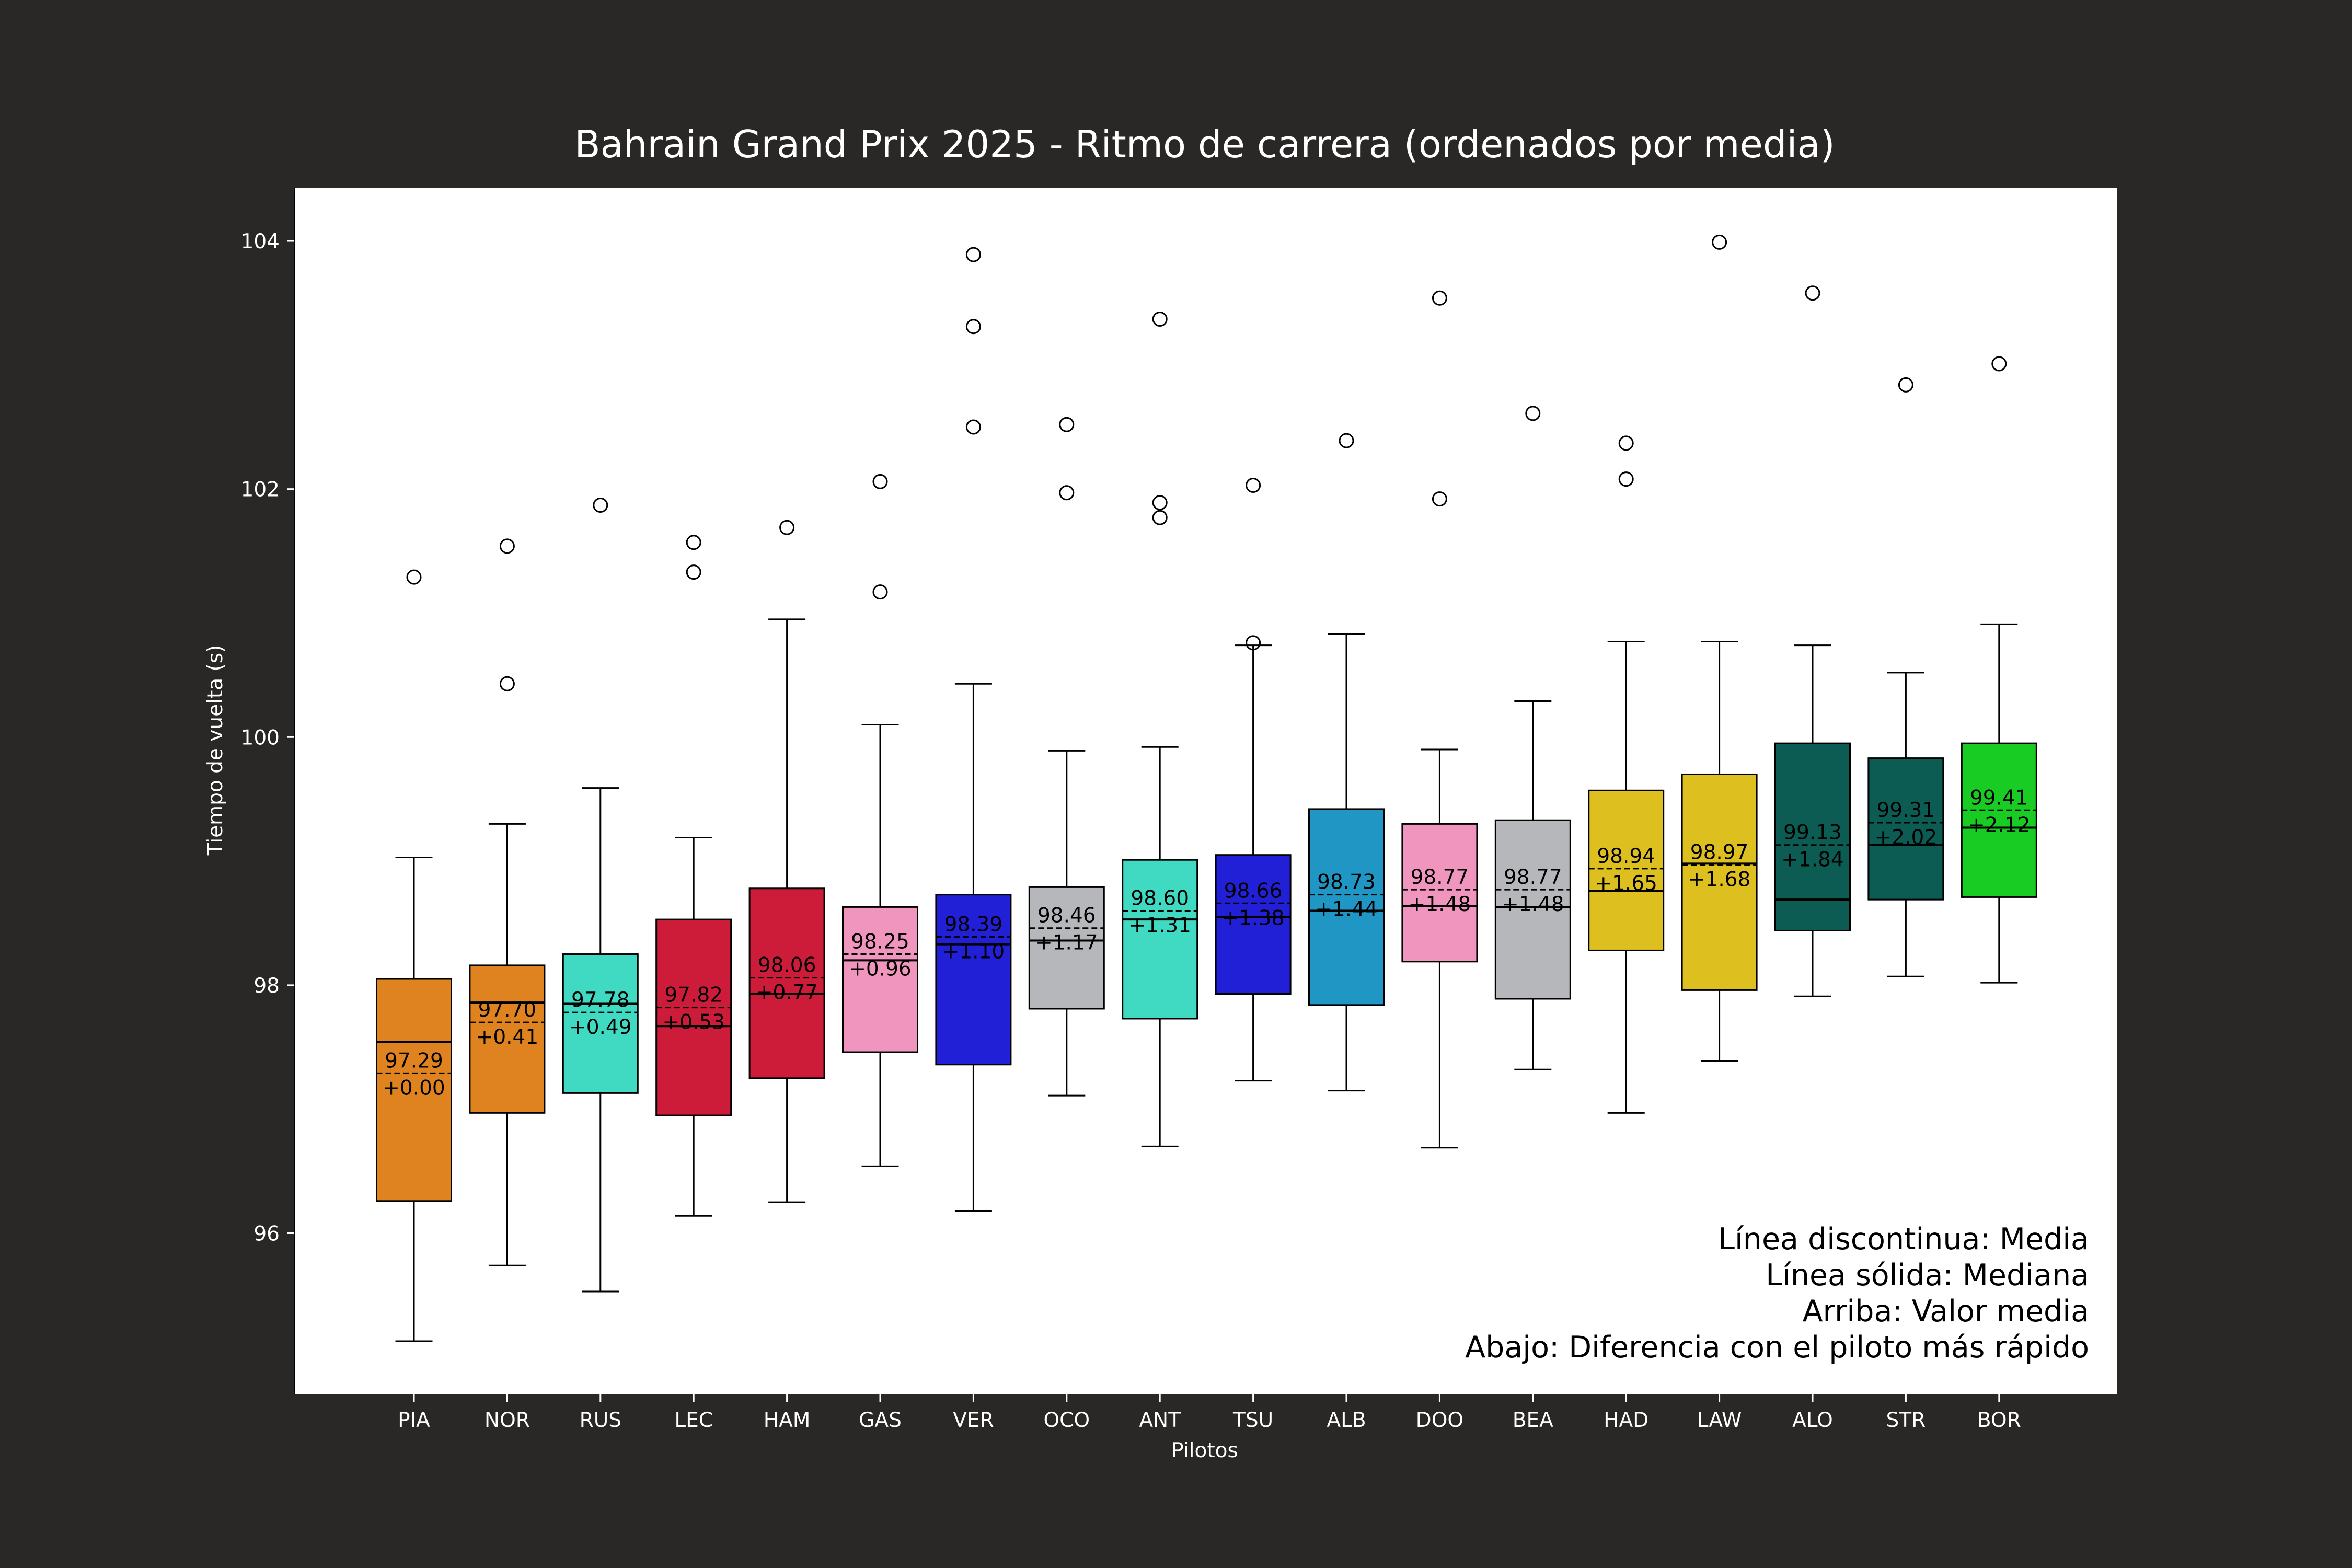  Describe the element at coordinates (1719, 1420) in the screenshot. I see `x-tick-label: LAW` at that location.